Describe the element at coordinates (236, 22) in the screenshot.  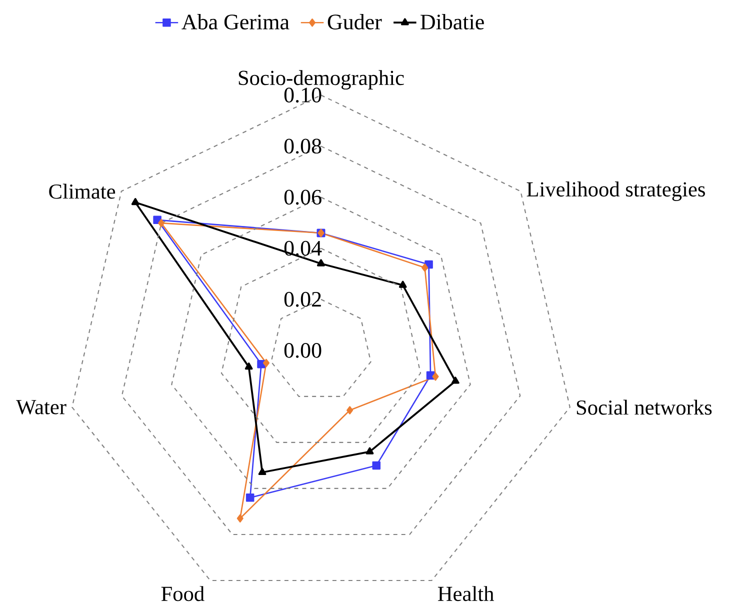
I see `legend-label: Aba Gerima` at that location.